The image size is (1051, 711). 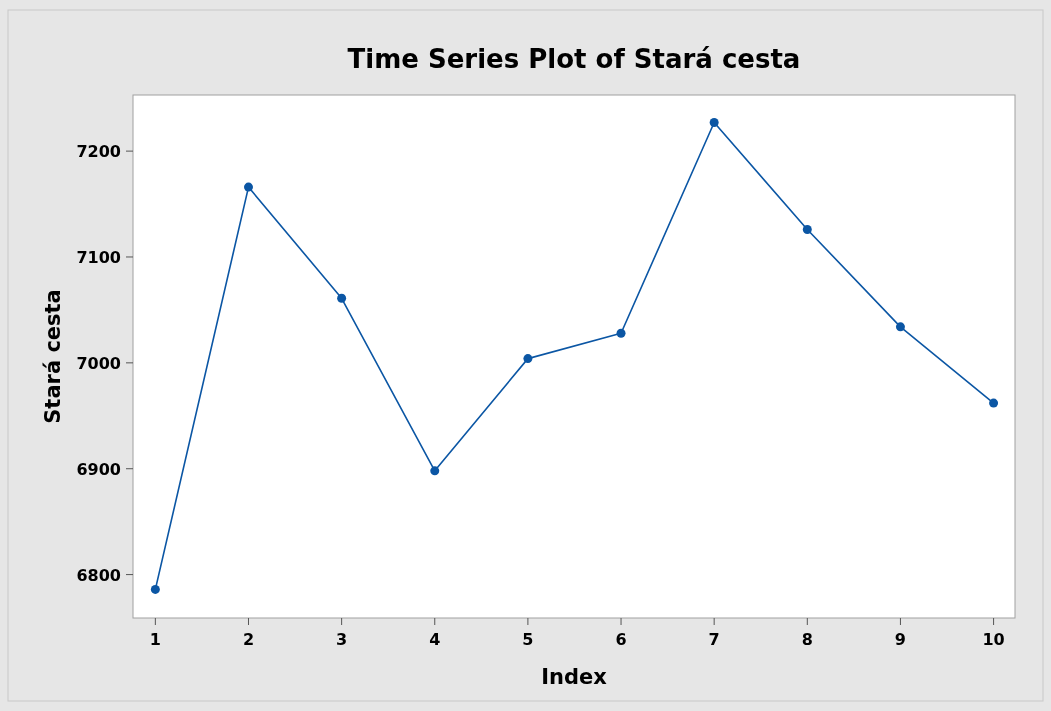 What do you see at coordinates (155, 639) in the screenshot?
I see `x-tick-label: 1` at bounding box center [155, 639].